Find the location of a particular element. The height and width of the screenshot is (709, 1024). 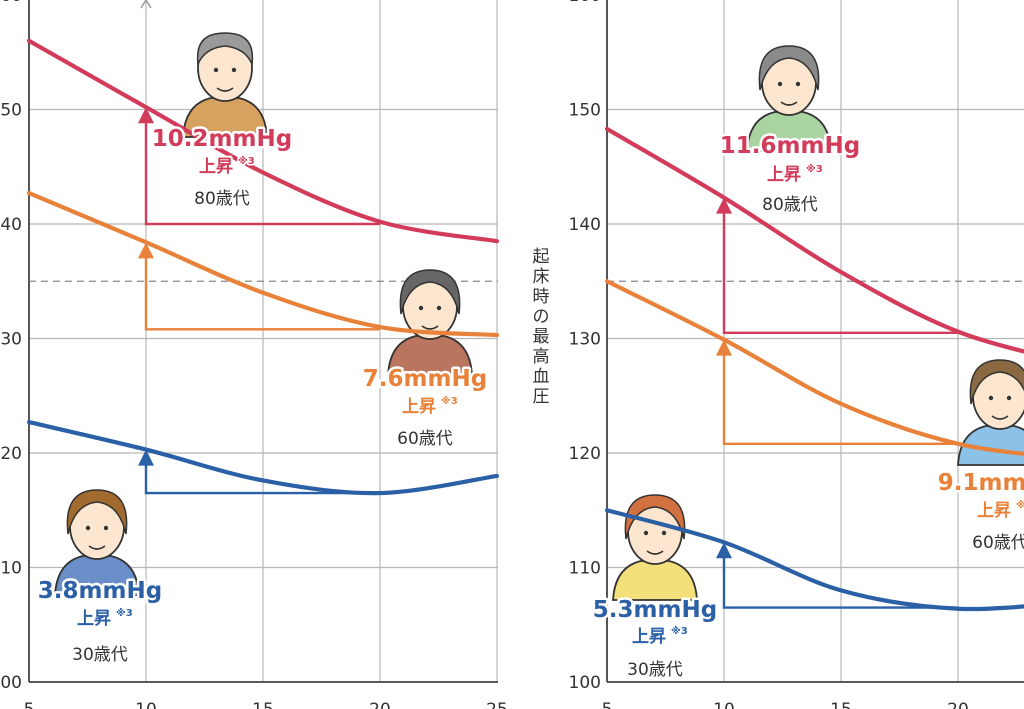

rise-amount-label: 5.3mmHg is located at coordinates (655, 610).